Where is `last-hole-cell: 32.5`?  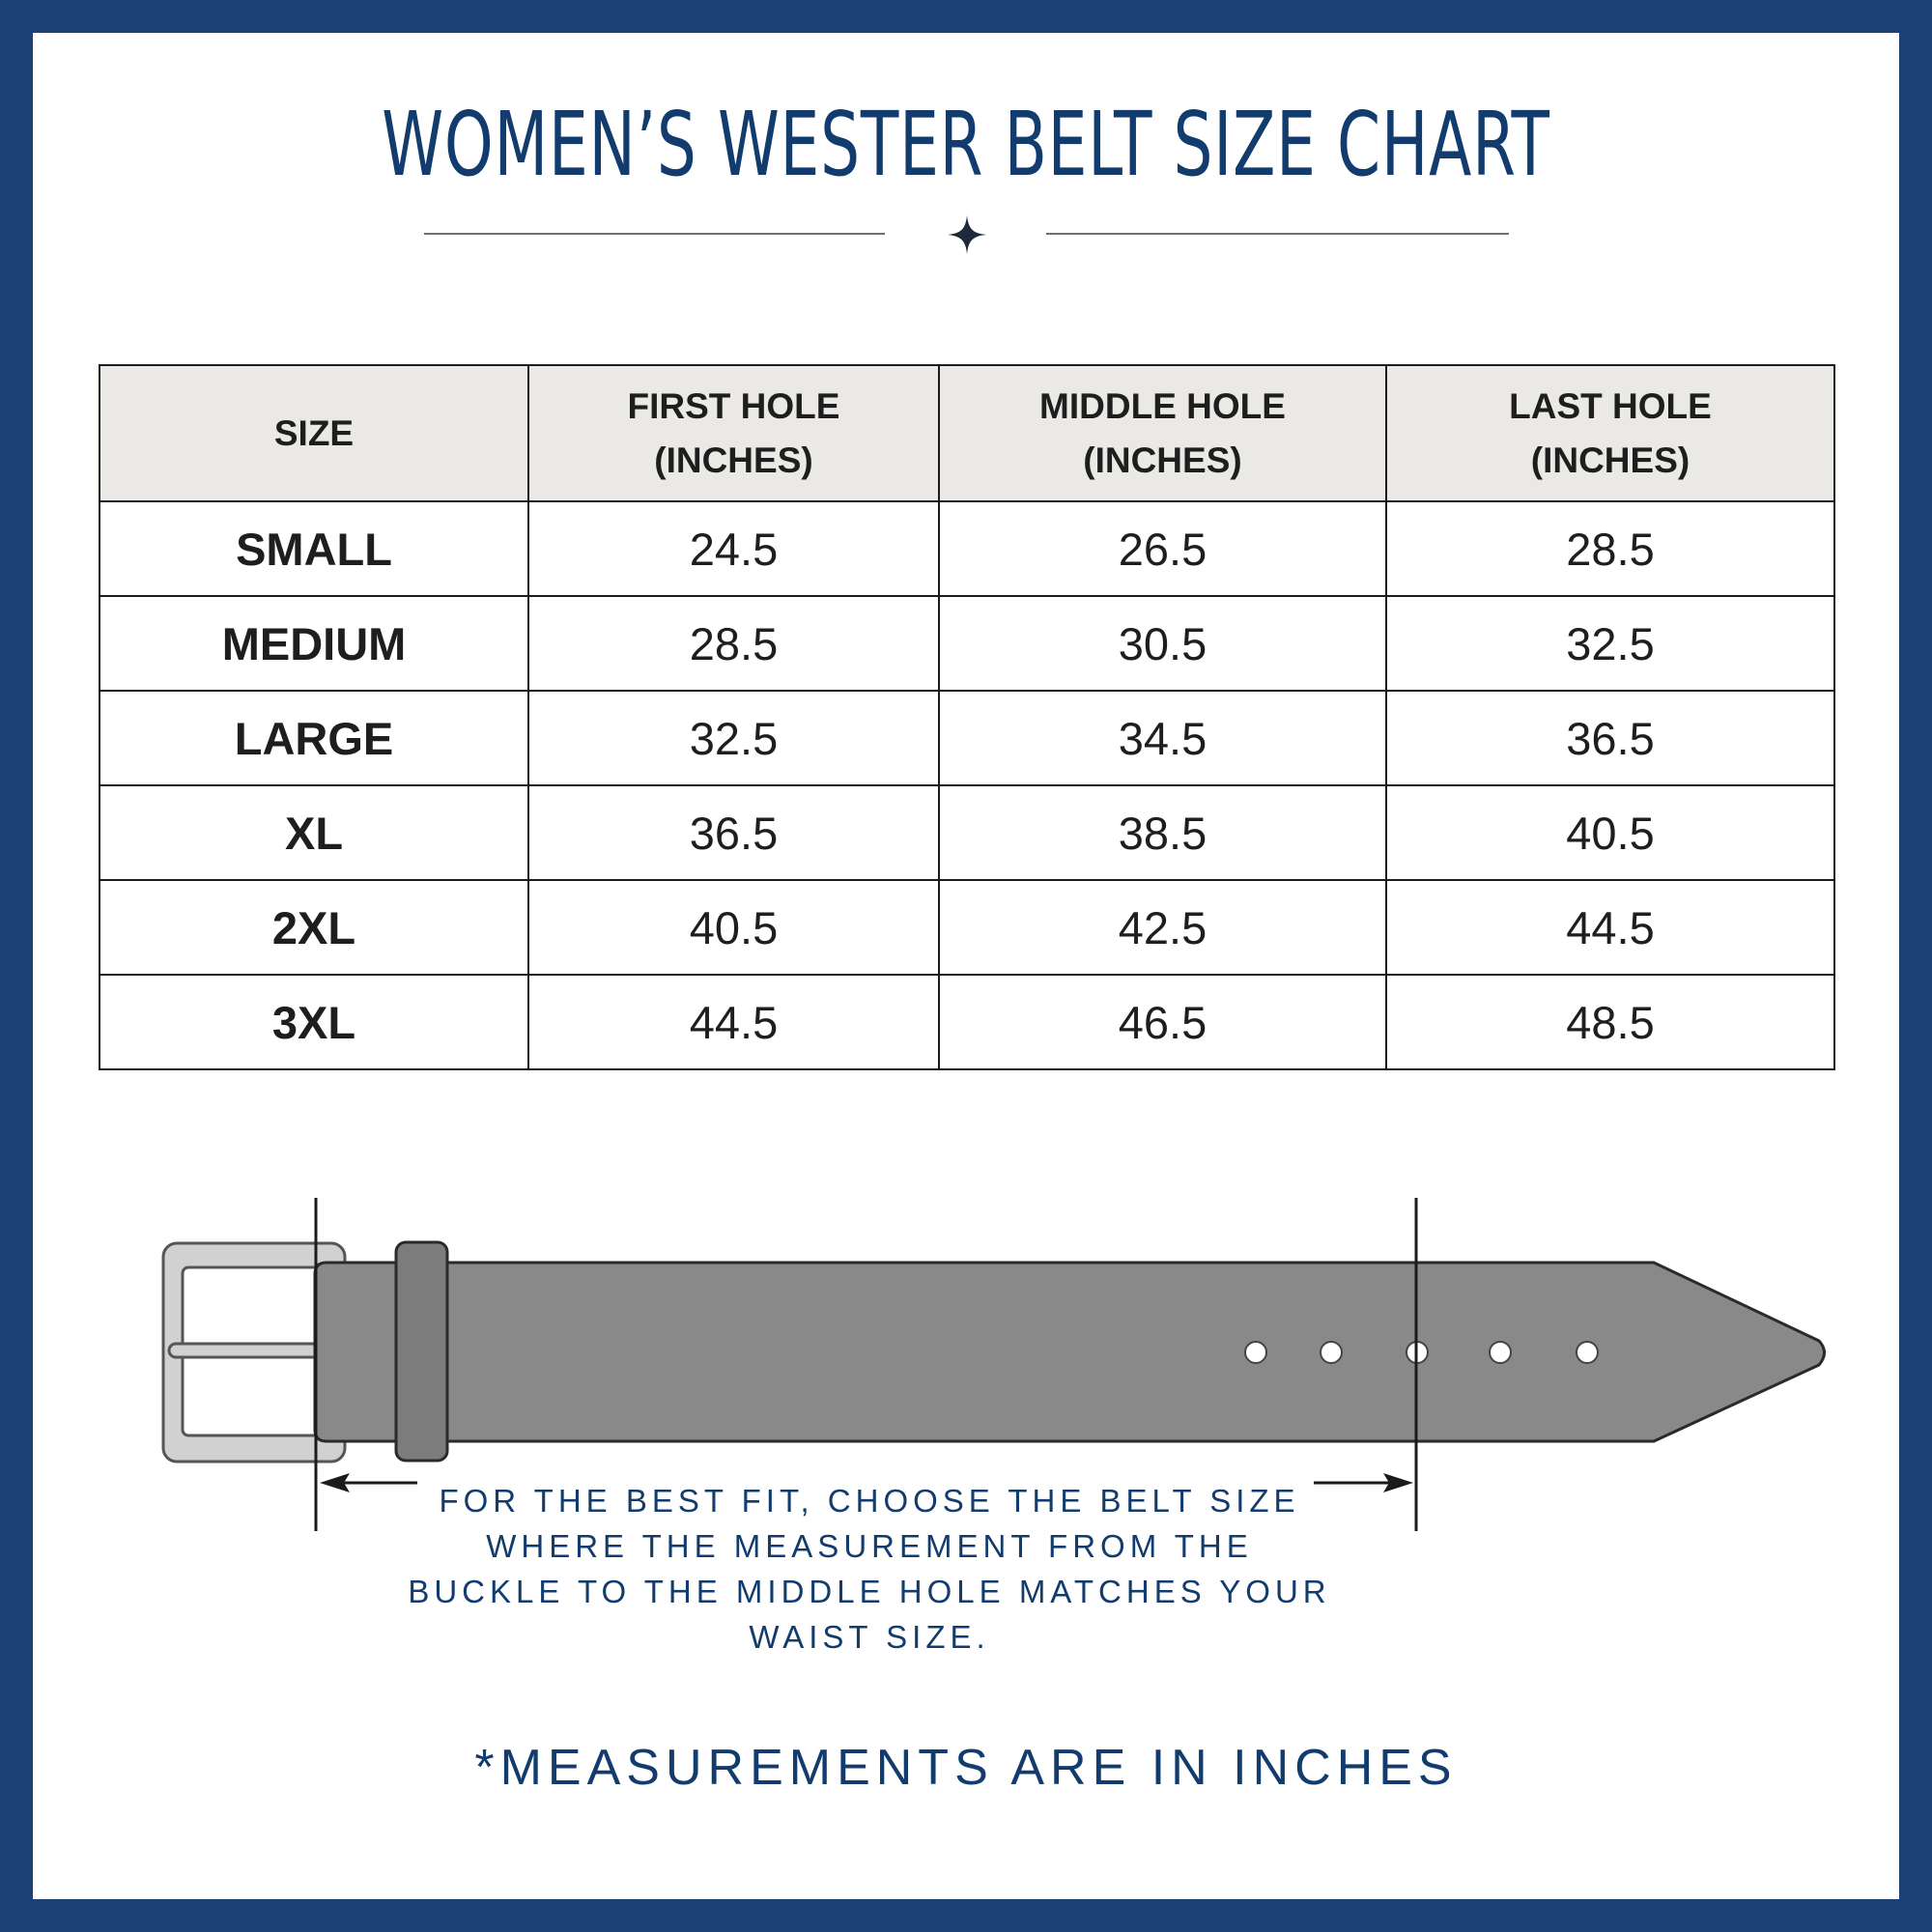 last-hole-cell: 32.5 is located at coordinates (1610, 643).